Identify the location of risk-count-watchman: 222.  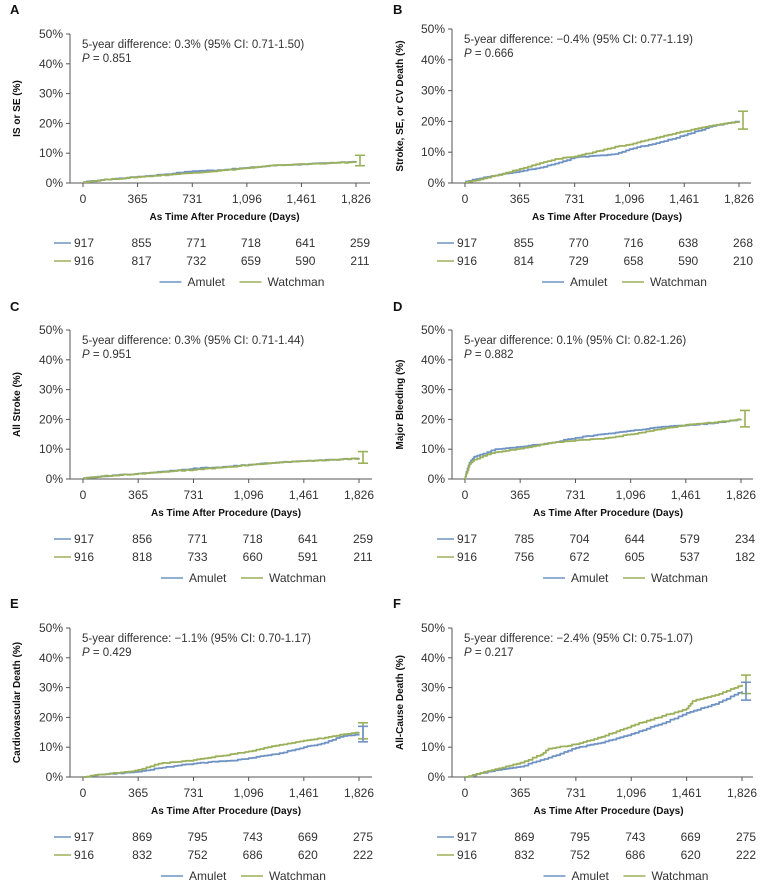
(746, 855).